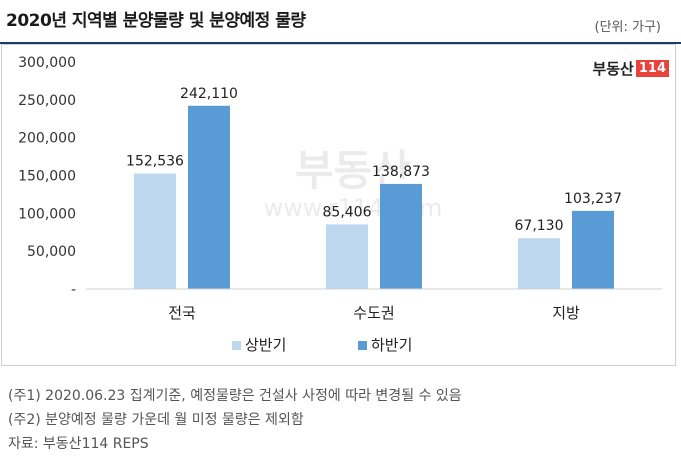  I want to click on x-axis: 전국 수도권 지방, so click(374, 305).